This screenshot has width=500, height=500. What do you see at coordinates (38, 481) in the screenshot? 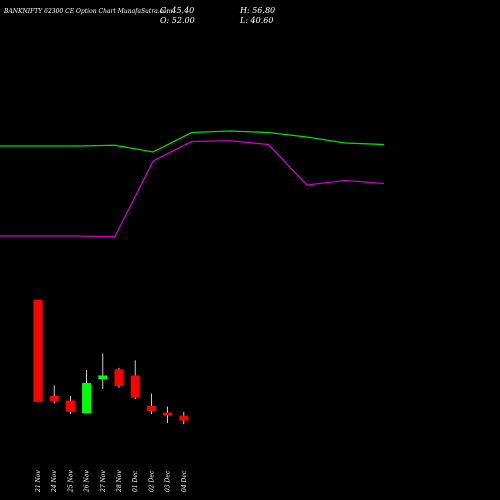
I see `x-label-0: 21 Nov` at bounding box center [38, 481].